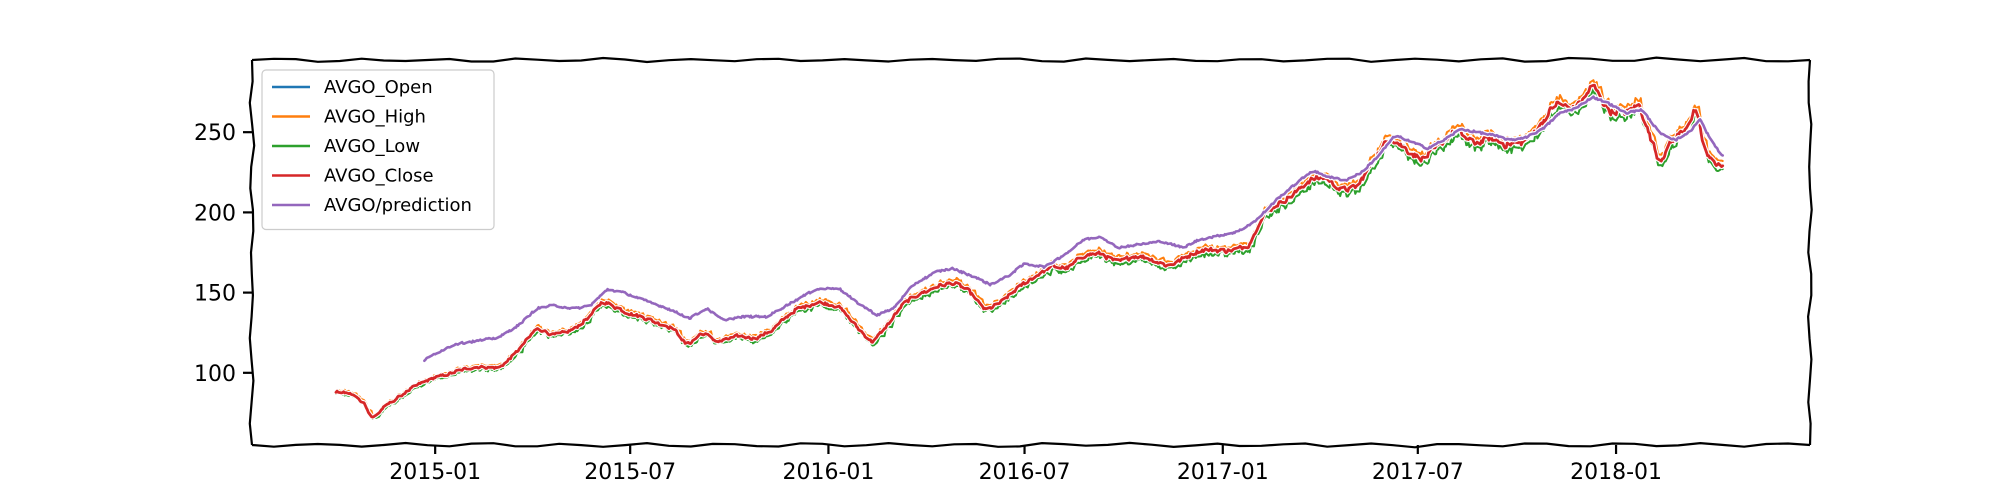  I want to click on legend-item: AVGO_Open, so click(352, 87).